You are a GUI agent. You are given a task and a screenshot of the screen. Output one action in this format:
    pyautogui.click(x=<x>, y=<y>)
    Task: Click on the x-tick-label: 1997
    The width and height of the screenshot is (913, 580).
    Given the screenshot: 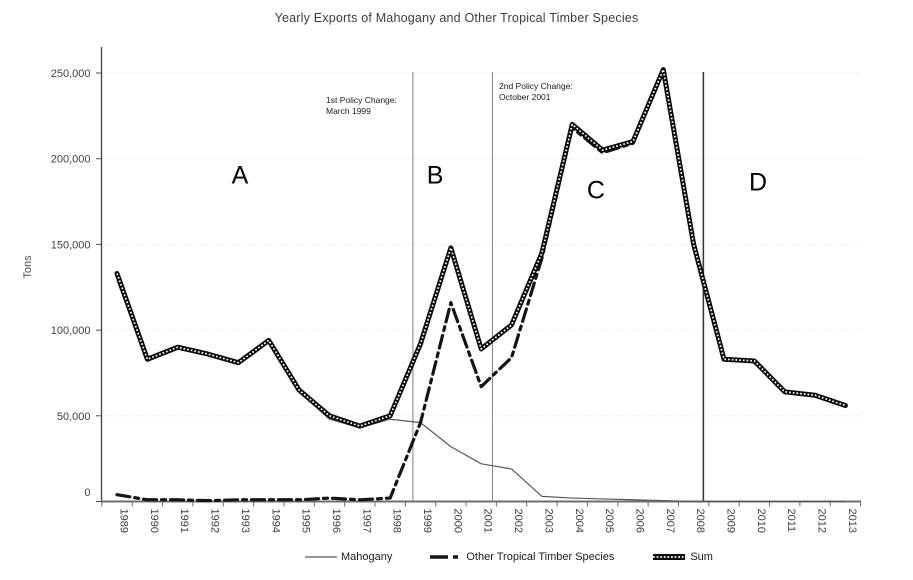 What is the action you would take?
    pyautogui.click(x=366, y=521)
    